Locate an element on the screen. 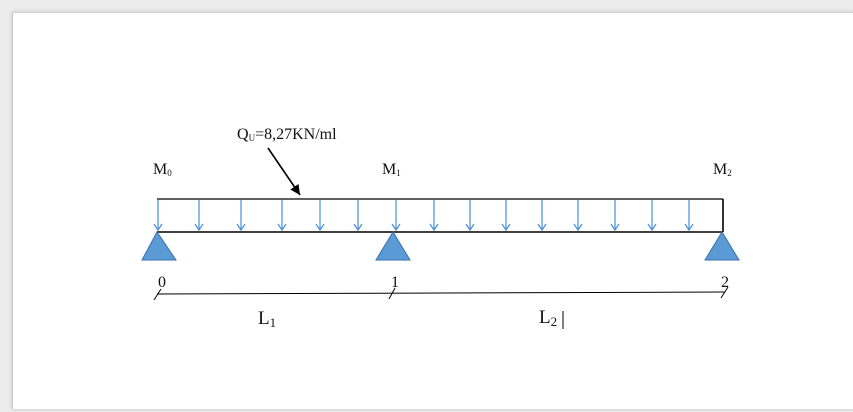 Image resolution: width=853 pixels, height=412 pixels. distributed-load is located at coordinates (438, 215).